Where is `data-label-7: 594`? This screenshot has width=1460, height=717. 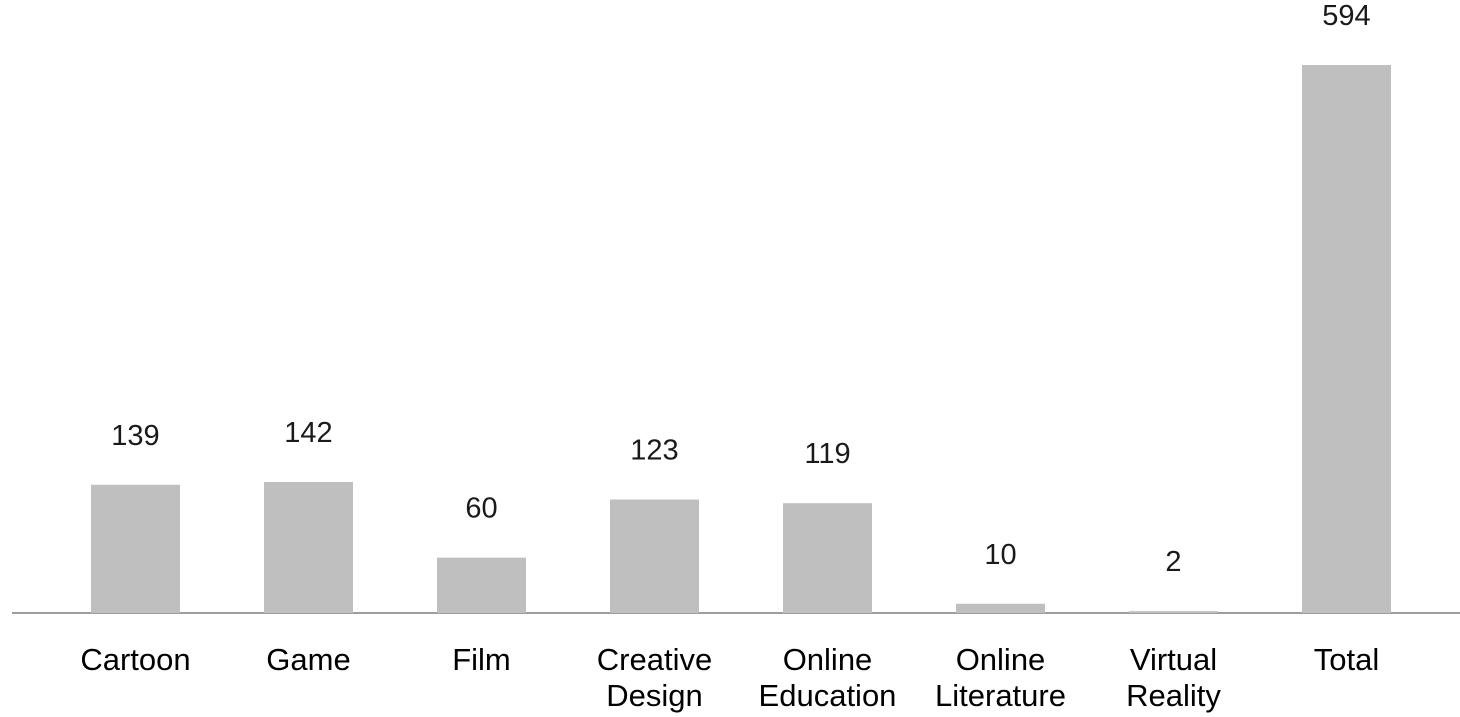 data-label-7: 594 is located at coordinates (1346, 16).